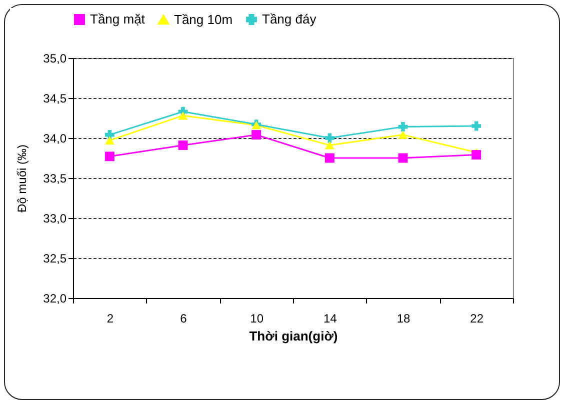 This screenshot has height=406, width=566. What do you see at coordinates (289, 19) in the screenshot?
I see `legend-label: Tầng đáy` at bounding box center [289, 19].